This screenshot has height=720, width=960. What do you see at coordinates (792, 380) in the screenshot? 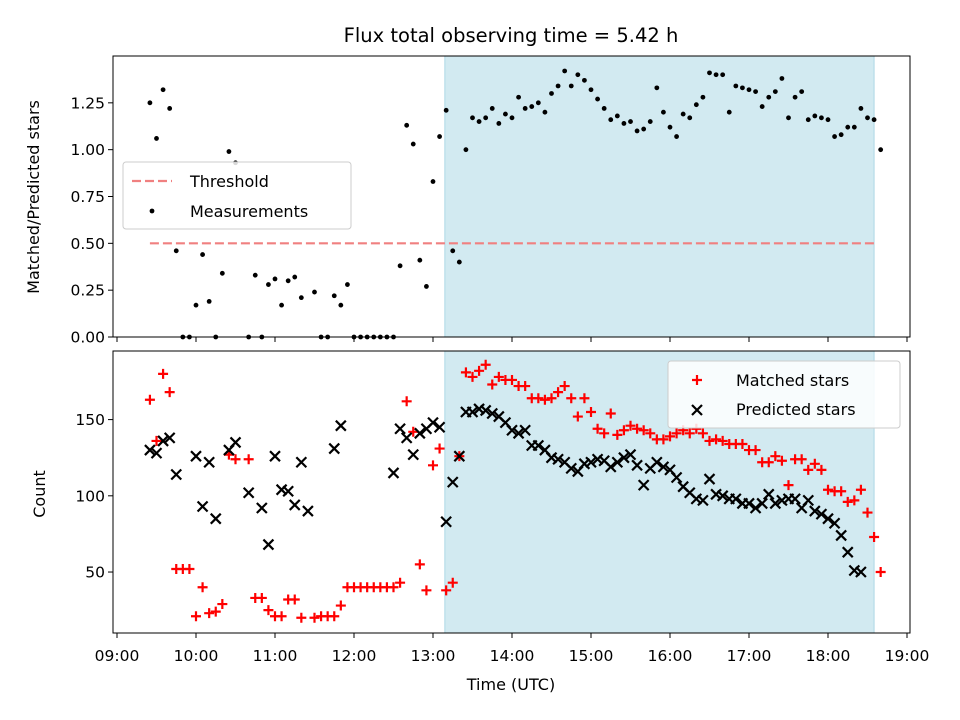
I see `legend-matched-label: Matched stars` at bounding box center [792, 380].